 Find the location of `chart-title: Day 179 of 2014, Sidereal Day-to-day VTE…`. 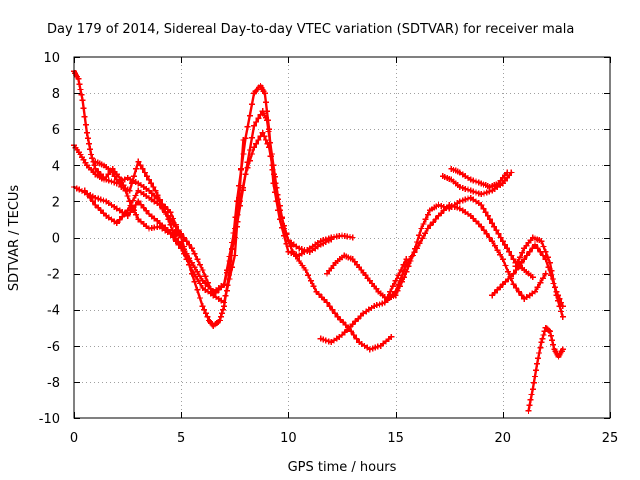

chart-title: Day 179 of 2014, Sidereal Day-to-day VTE… is located at coordinates (310, 29).